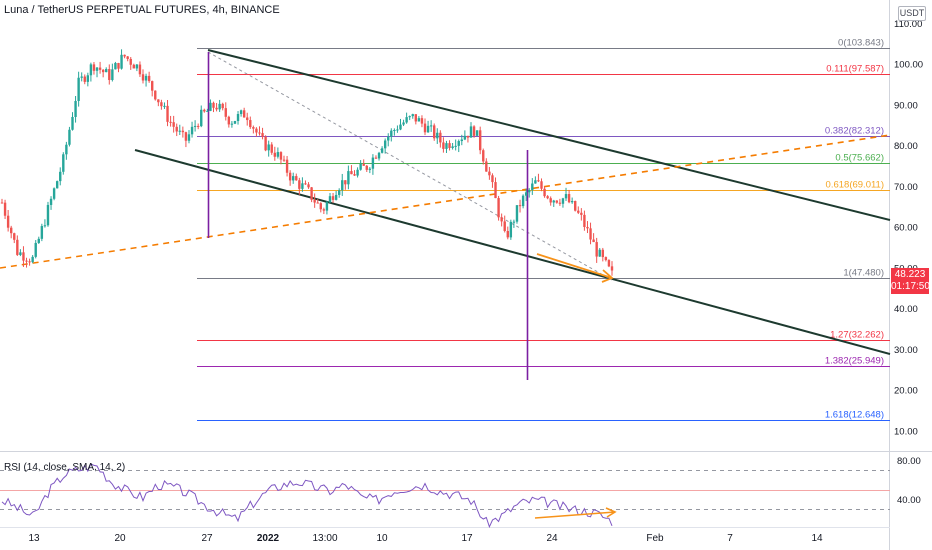  Describe the element at coordinates (575, 513) in the screenshot. I see `rsi-divergence-arrow` at that location.